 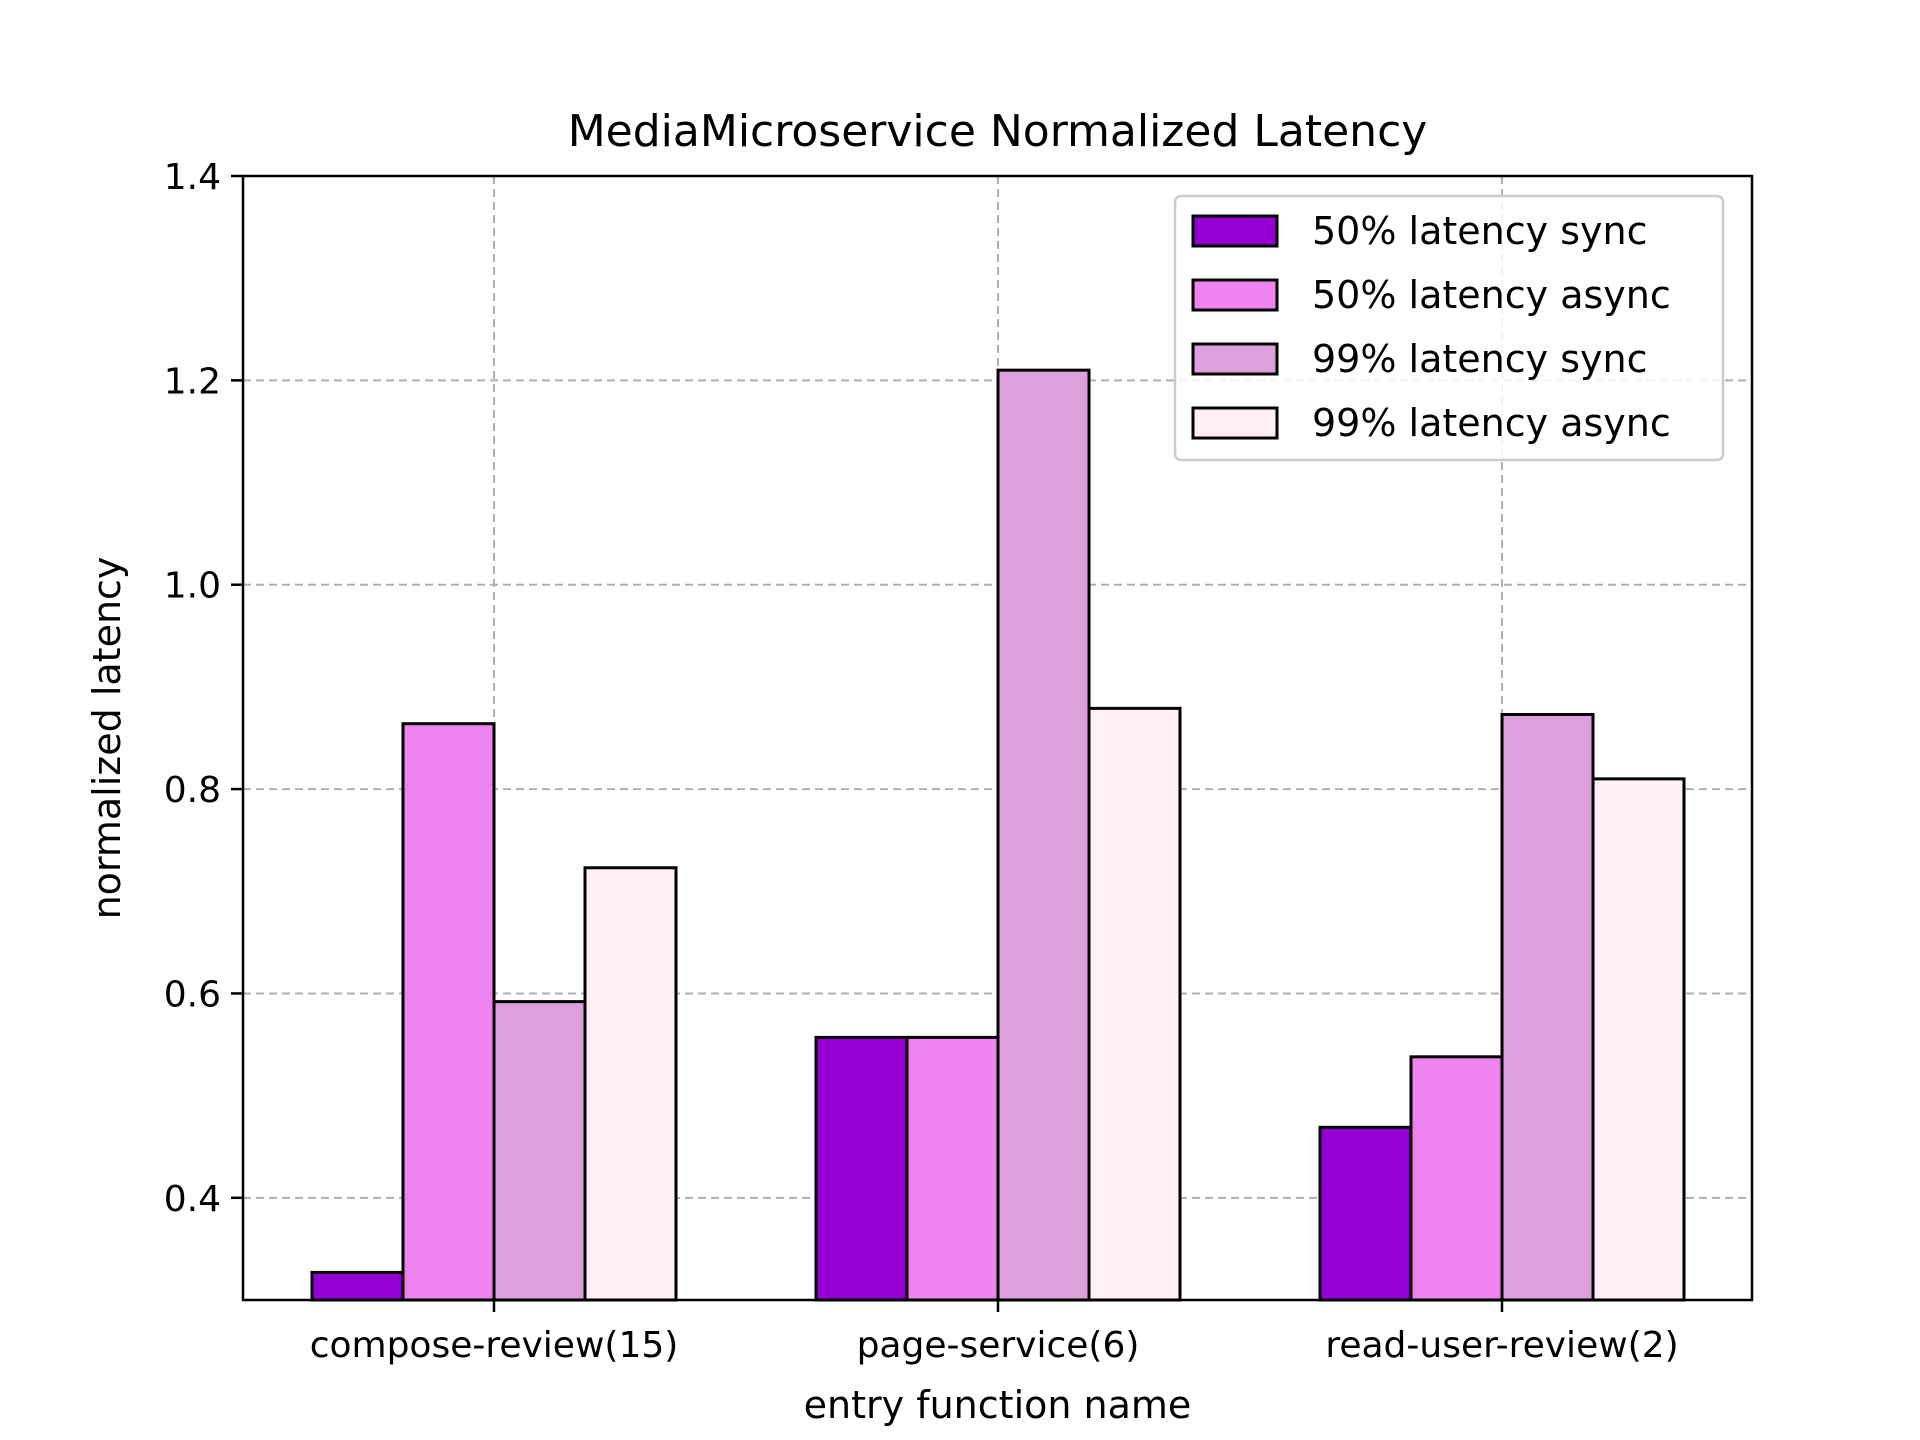 What do you see at coordinates (1479, 359) in the screenshot?
I see `legend-label: 99% latency sync` at bounding box center [1479, 359].